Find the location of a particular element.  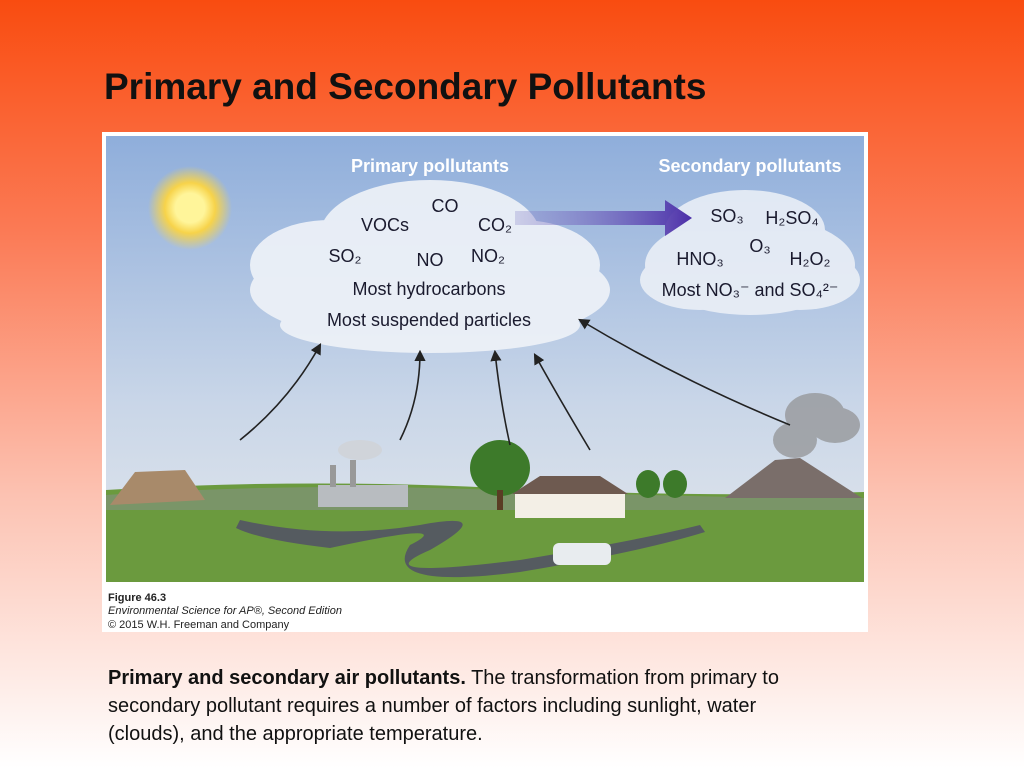

caption-lead: Primary and secondary air pollutants. is located at coordinates (287, 678).